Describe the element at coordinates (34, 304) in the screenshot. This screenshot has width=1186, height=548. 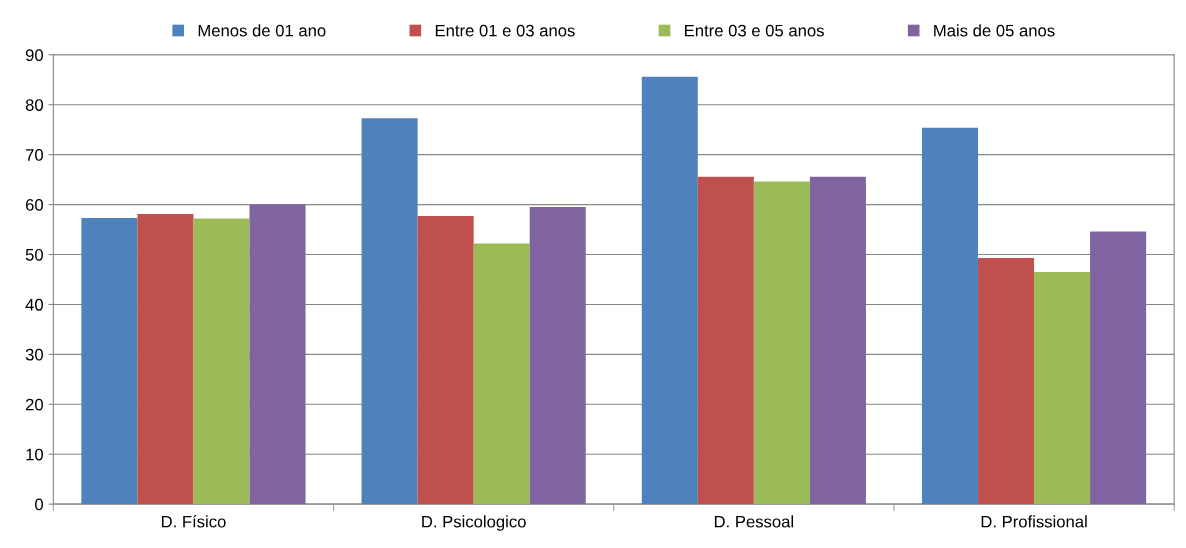
I see `y-tick-label: 40` at that location.